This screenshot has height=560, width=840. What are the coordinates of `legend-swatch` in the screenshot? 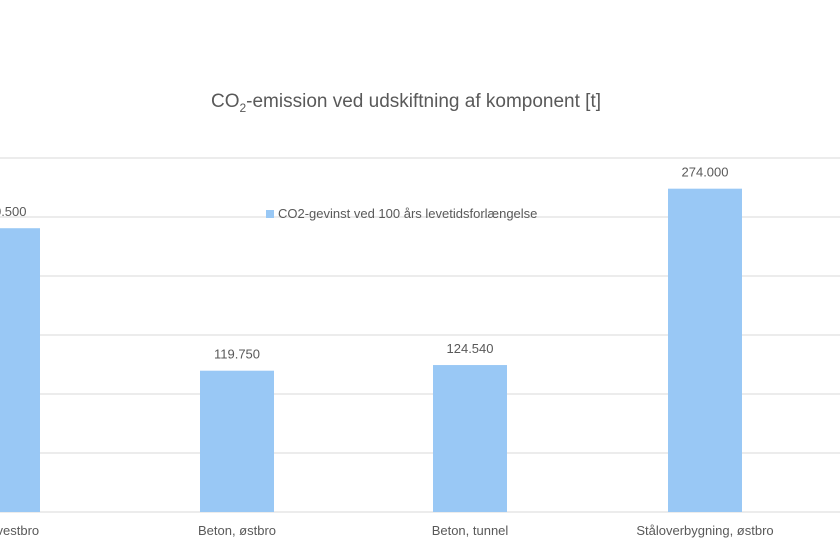 It's located at (270, 214).